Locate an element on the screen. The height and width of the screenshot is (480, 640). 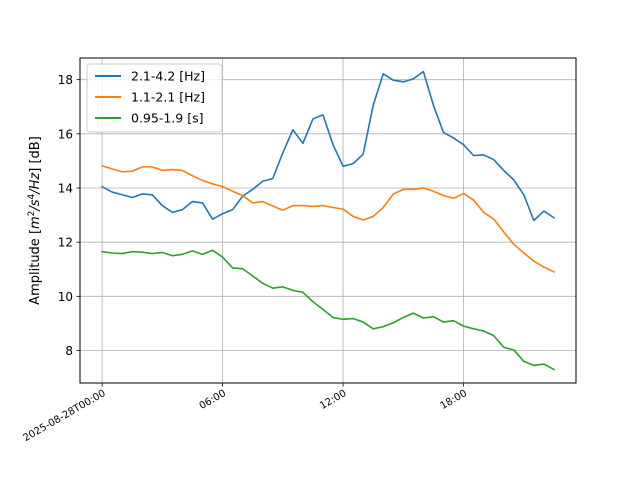
x-axis: 2025-08-28T00:00 06:00 12:00 18:00 is located at coordinates (245, 413).